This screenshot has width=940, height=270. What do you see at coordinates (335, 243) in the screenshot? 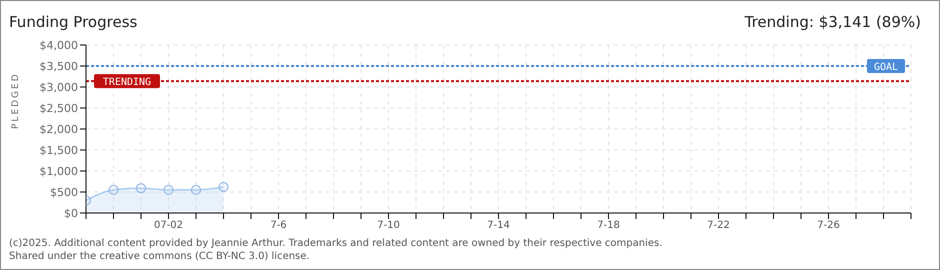
I see `text: (c)2025. Additional content provided by Jeannie Arthur. Trademarks and related content are owned by their respective companies.` at bounding box center [335, 243].